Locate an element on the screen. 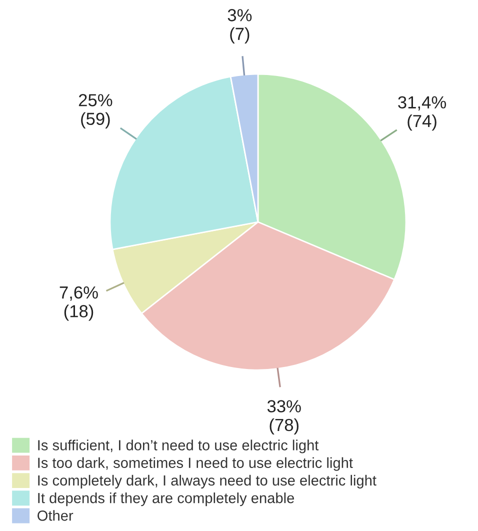  legend-label: Other is located at coordinates (56, 515).